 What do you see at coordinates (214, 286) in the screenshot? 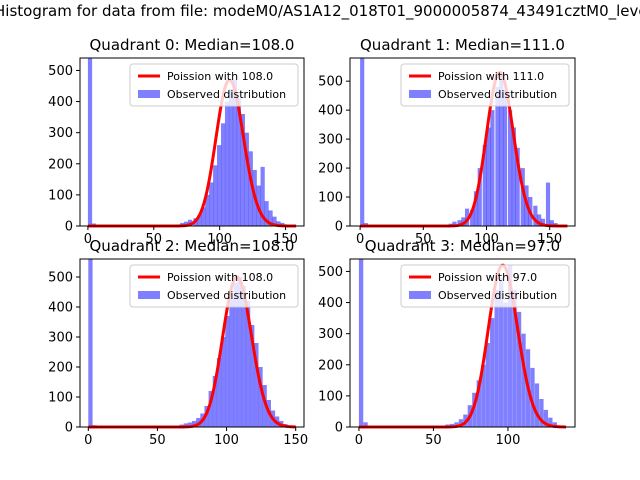
I see `legend-box` at bounding box center [214, 286].